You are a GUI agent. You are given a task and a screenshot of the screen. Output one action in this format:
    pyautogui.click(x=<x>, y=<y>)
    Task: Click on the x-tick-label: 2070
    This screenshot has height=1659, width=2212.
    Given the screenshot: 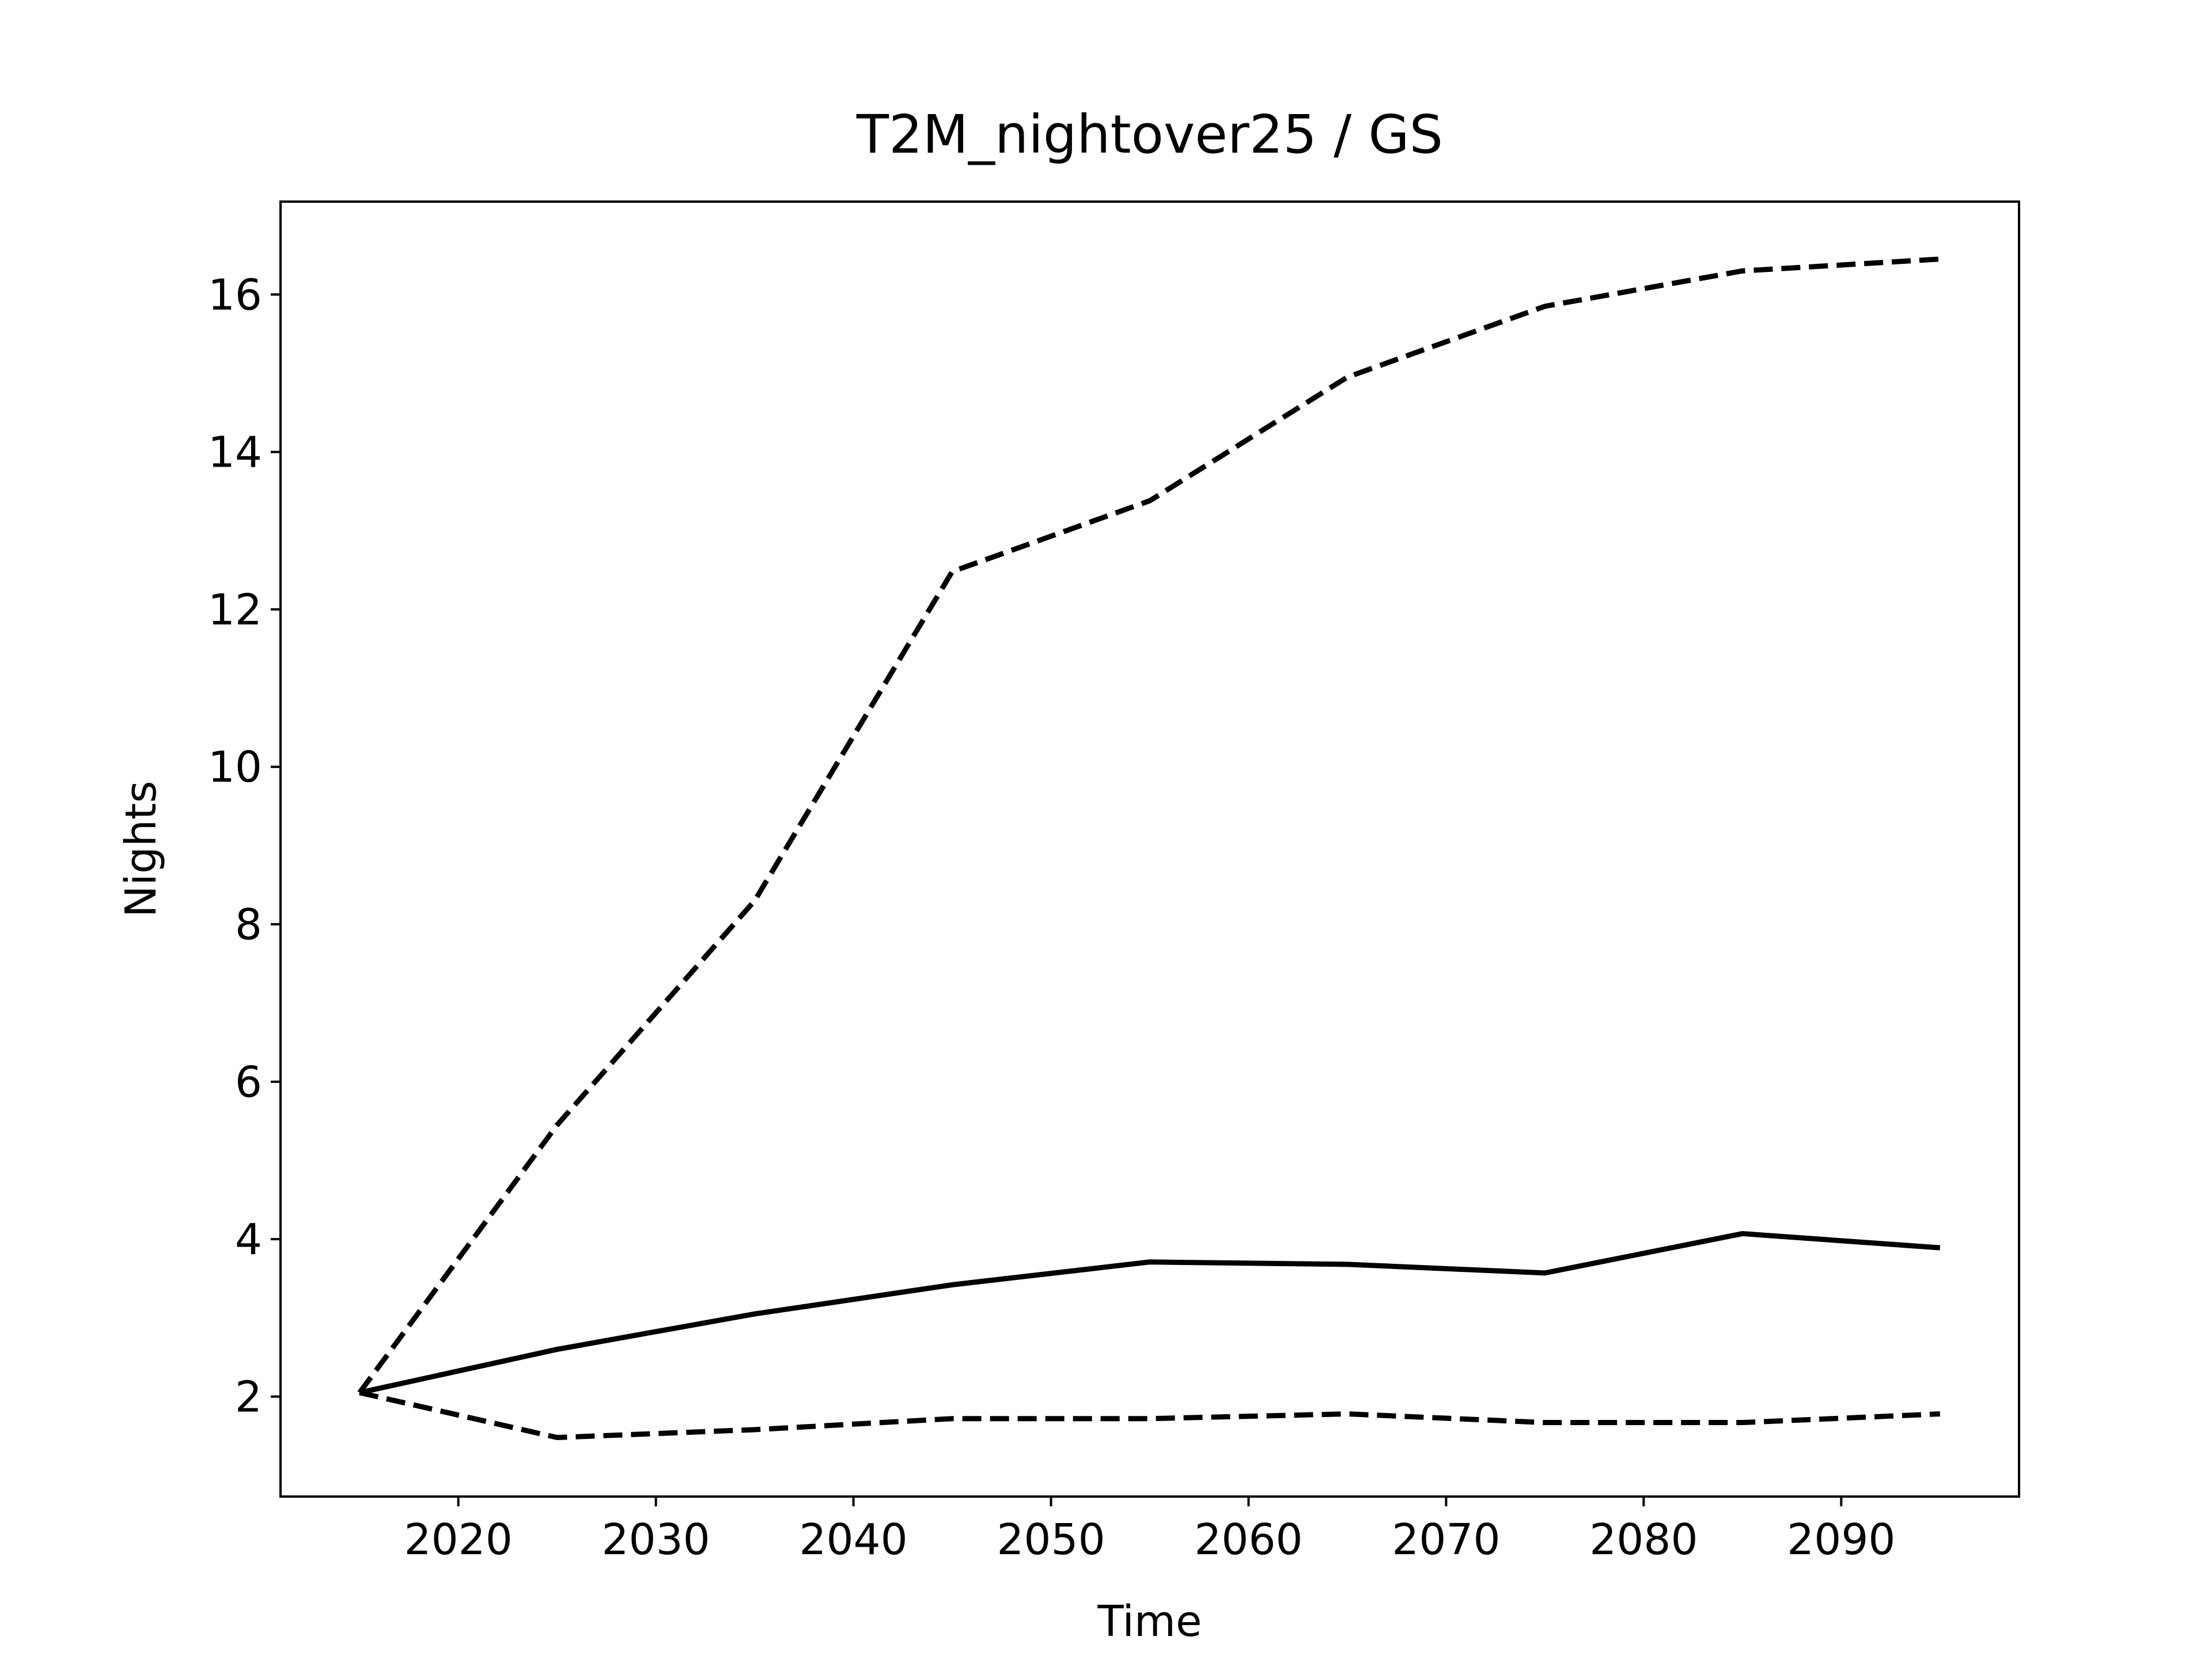 What is the action you would take?
    pyautogui.click(x=1446, y=1540)
    